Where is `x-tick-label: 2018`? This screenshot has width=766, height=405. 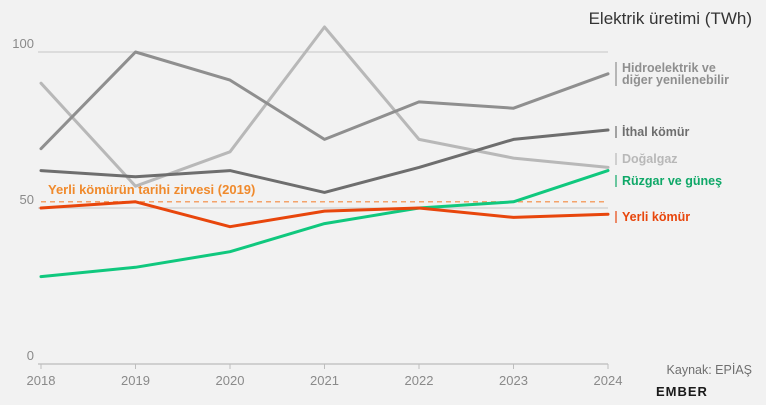
x-tick-label: 2018 is located at coordinates (41, 380).